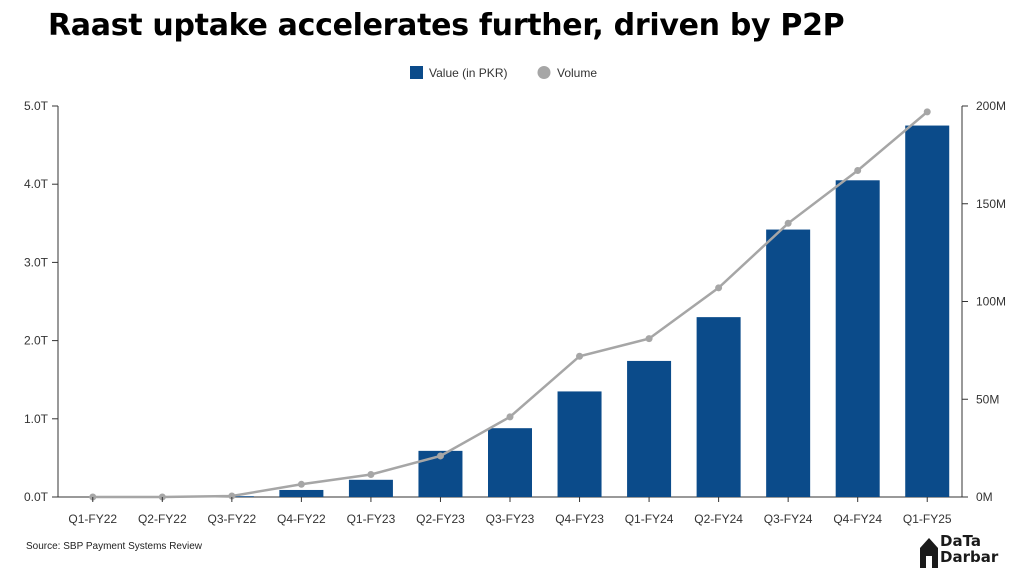 The height and width of the screenshot is (576, 1024). What do you see at coordinates (162, 519) in the screenshot?
I see `x-tick-label: Q2-FY22` at bounding box center [162, 519].